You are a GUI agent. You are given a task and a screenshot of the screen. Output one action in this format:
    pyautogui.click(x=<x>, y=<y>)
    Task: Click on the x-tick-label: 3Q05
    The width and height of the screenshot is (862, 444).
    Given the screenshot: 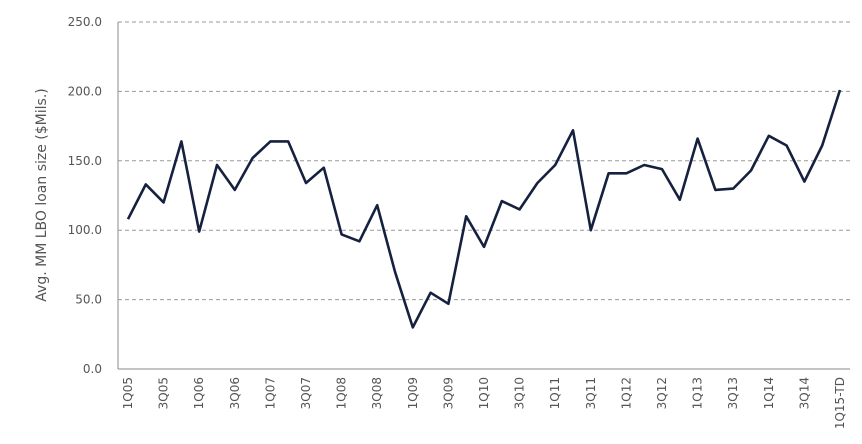 What is the action you would take?
    pyautogui.click(x=164, y=393)
    